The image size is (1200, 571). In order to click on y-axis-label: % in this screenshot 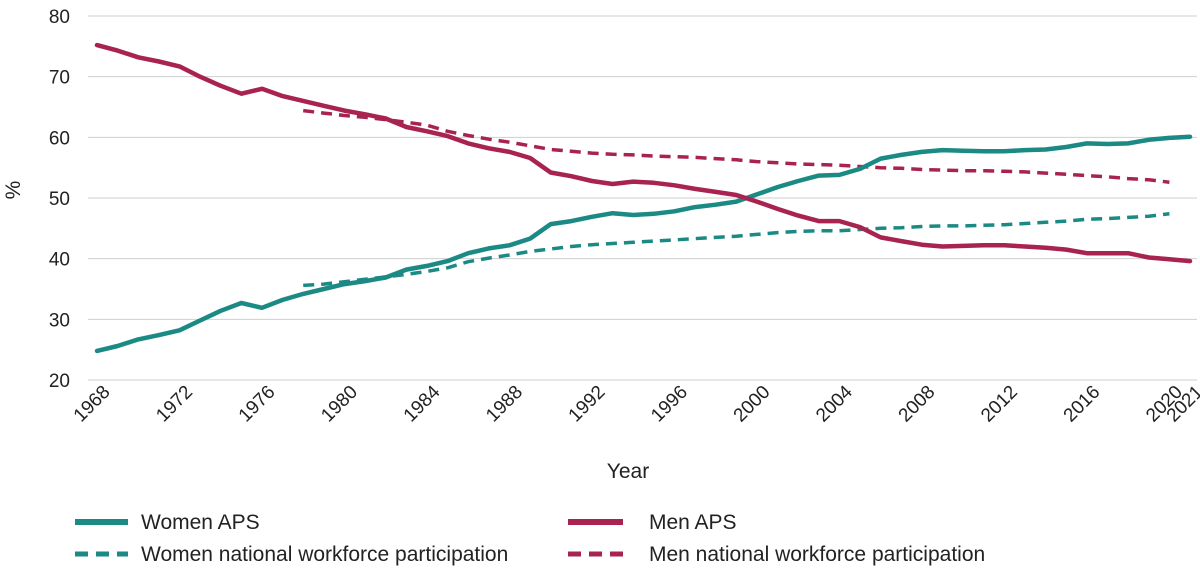, I will do `click(13, 190)`.